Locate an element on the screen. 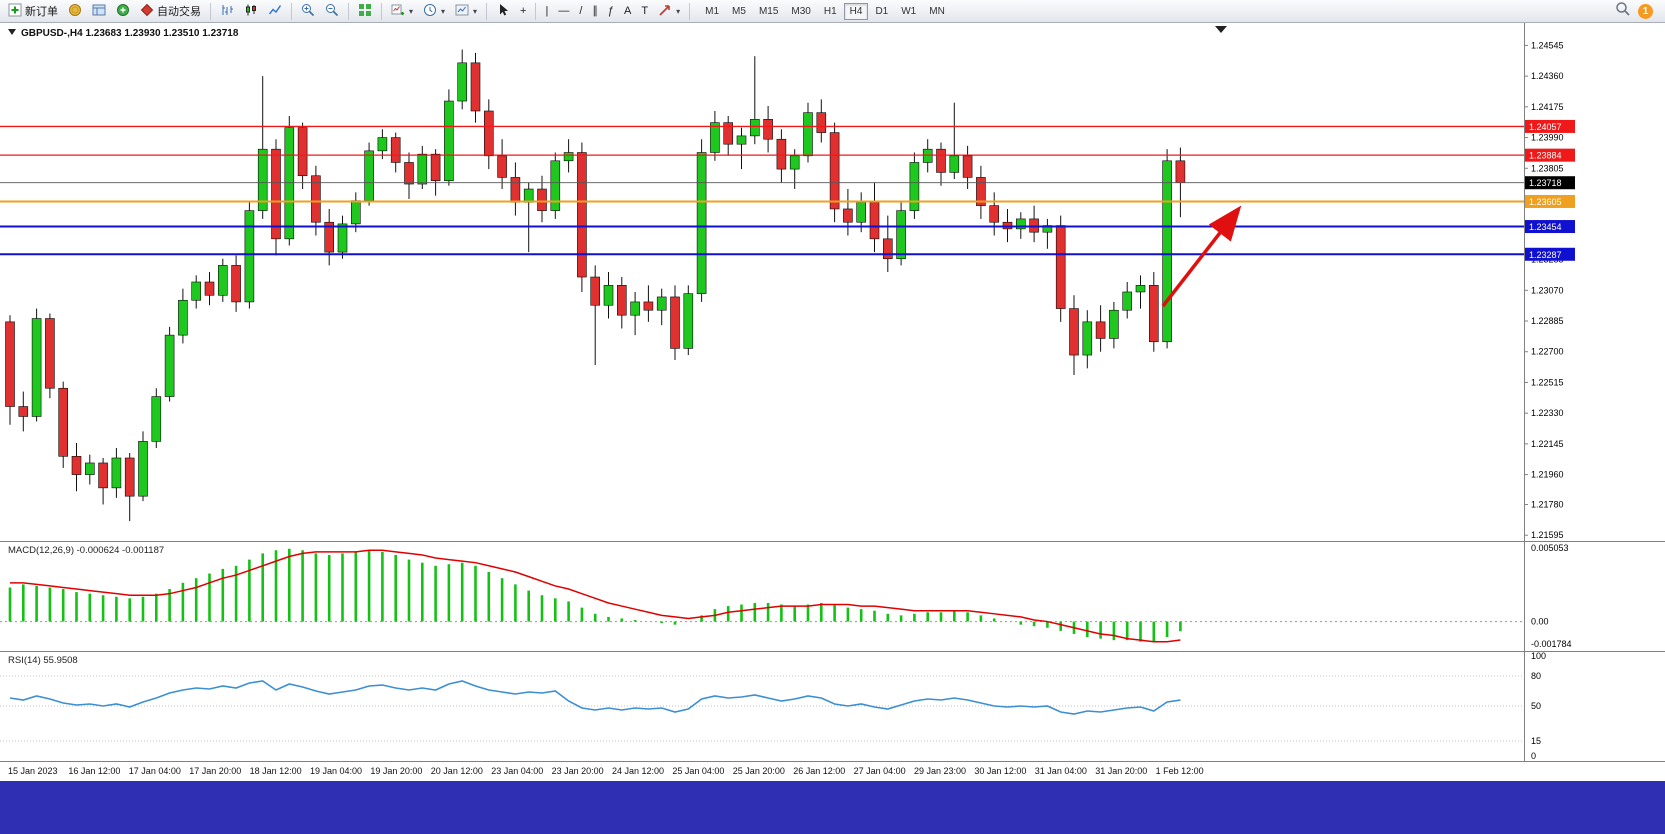 The width and height of the screenshot is (1665, 834). bar-chart-button is located at coordinates (227, 11).